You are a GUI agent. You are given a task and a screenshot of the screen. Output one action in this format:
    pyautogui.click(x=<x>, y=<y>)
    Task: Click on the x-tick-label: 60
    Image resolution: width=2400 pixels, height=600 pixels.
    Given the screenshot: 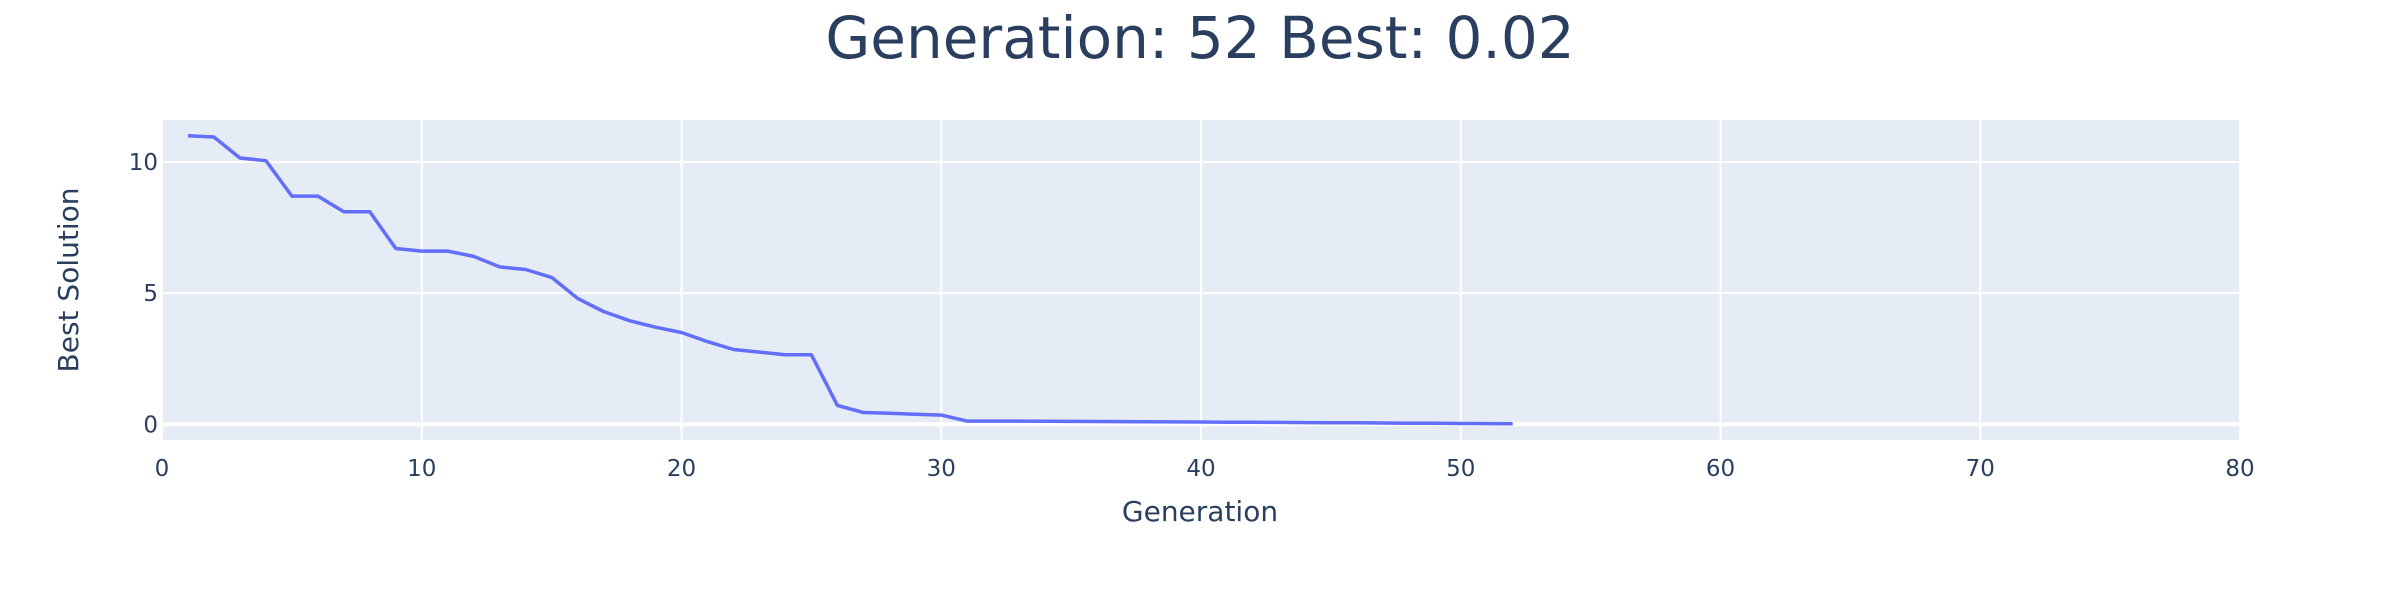 What is the action you would take?
    pyautogui.click(x=1720, y=469)
    